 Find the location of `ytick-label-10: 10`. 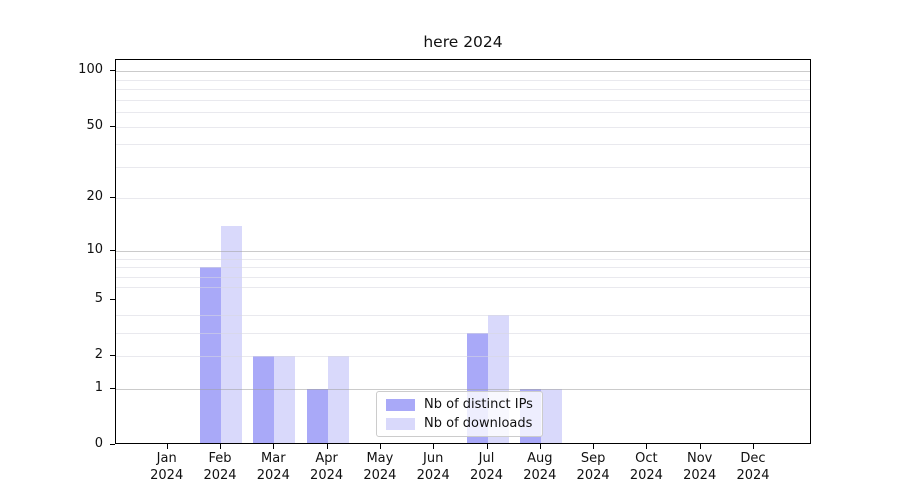

ytick-label-10: 10 is located at coordinates (94, 249).